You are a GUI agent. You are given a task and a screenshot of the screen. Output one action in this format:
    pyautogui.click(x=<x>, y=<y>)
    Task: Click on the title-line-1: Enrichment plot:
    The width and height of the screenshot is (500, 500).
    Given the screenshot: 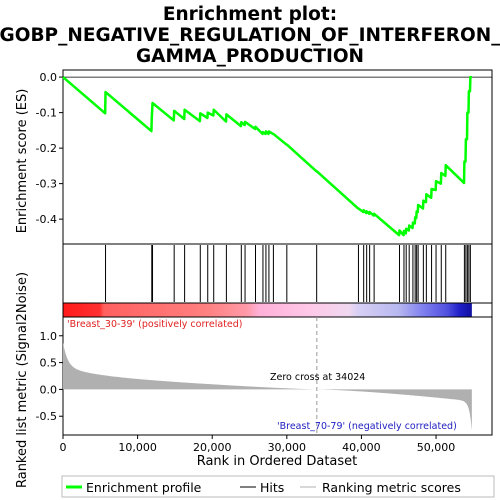 What is the action you would take?
    pyautogui.click(x=250, y=14)
    